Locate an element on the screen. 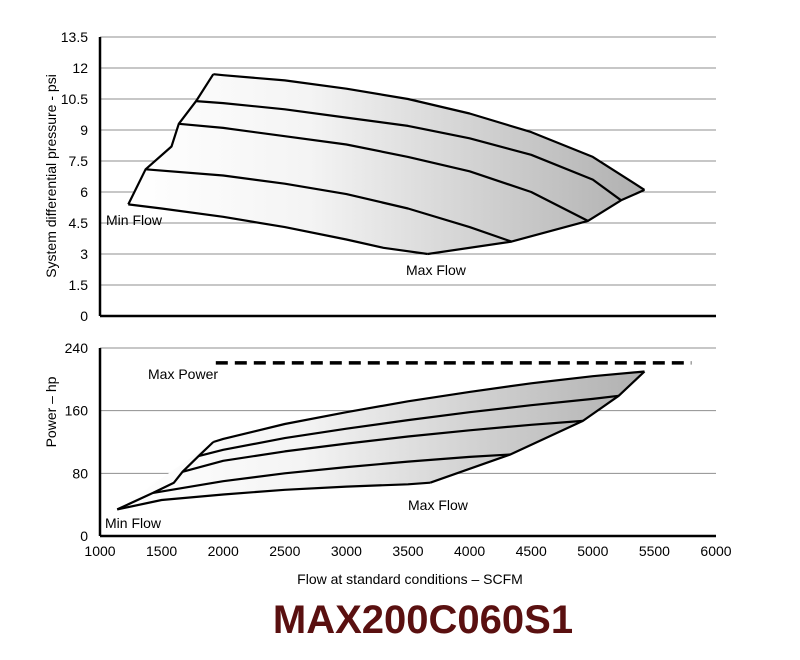 Image resolution: width=800 pixels, height=660 pixels. pressure-y-tick-label: 6 is located at coordinates (84, 192).